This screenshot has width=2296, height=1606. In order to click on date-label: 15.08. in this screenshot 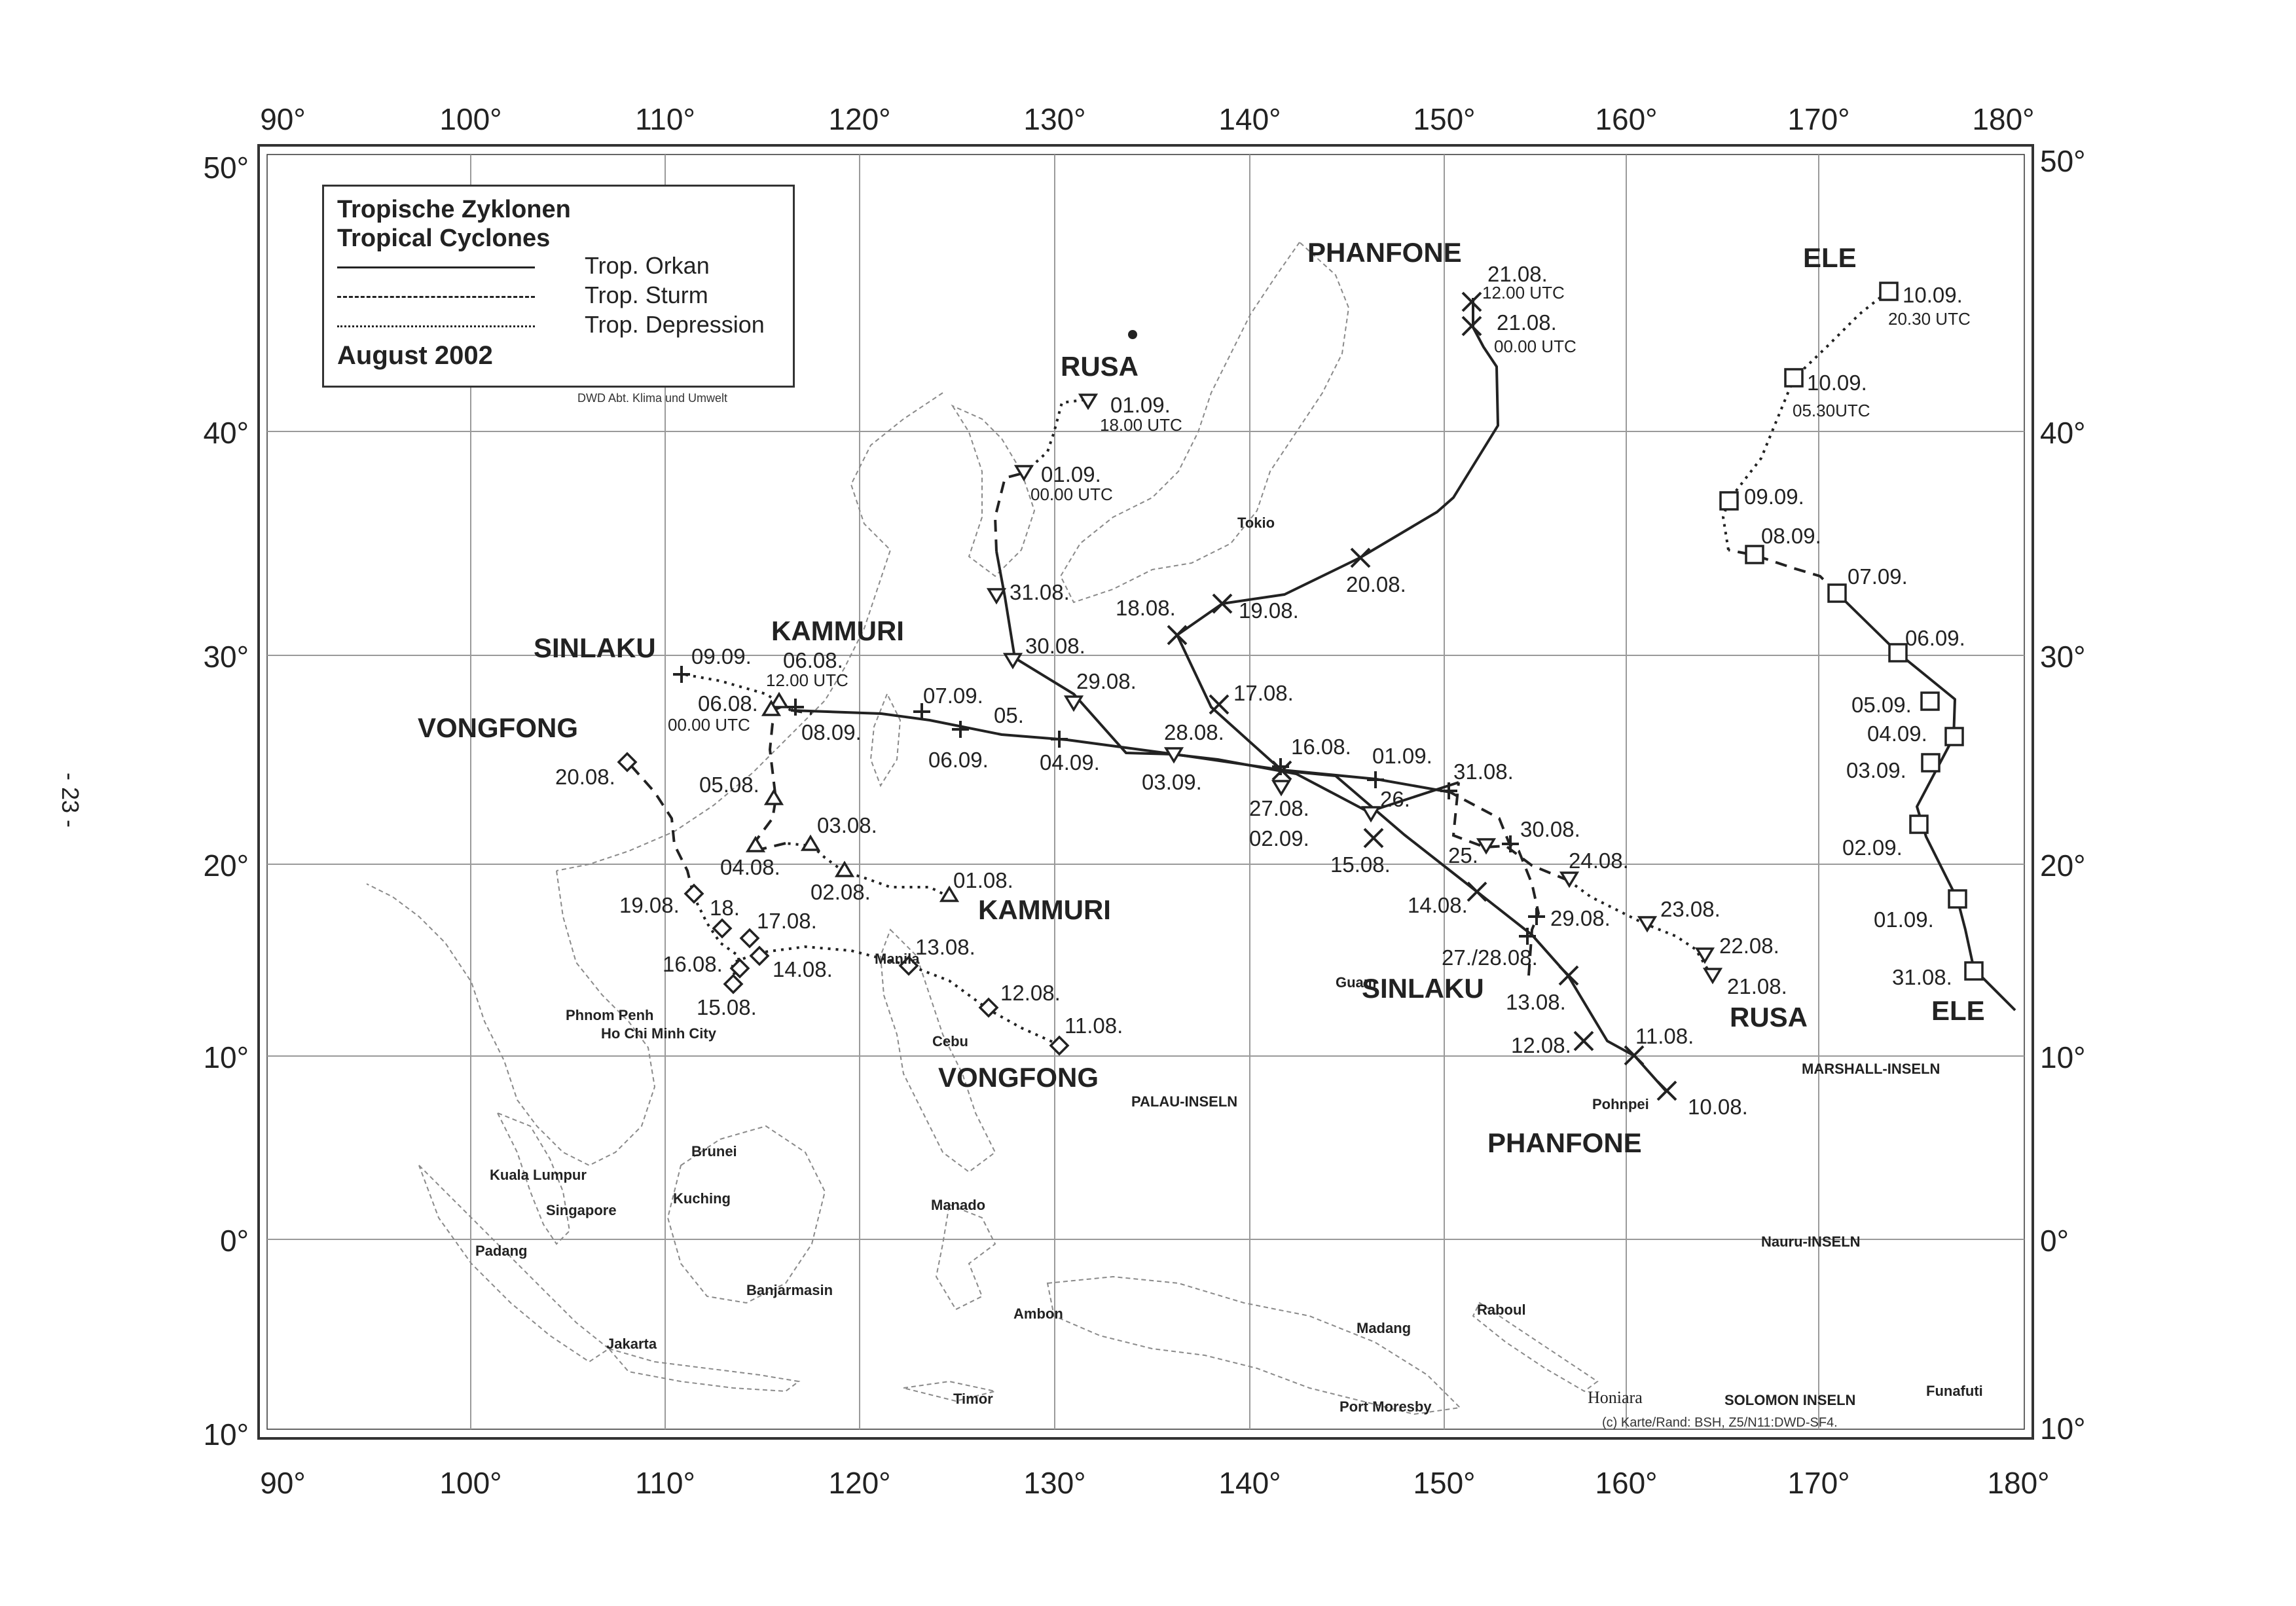, I will do `click(727, 1007)`.